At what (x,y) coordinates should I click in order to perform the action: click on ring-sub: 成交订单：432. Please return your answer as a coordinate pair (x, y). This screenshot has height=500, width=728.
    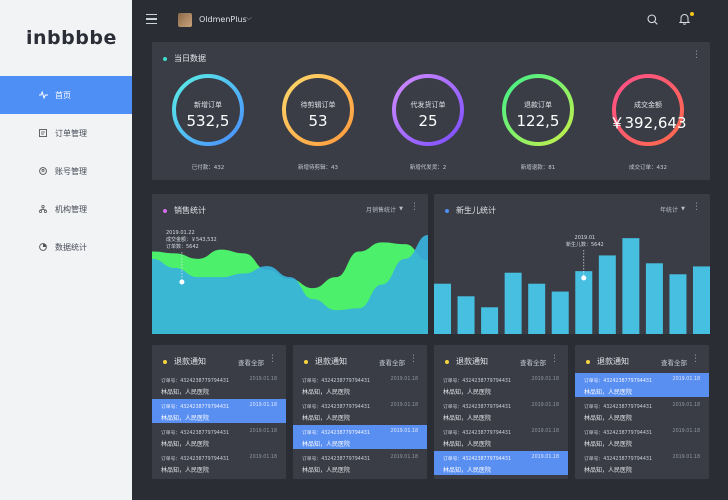
    Looking at the image, I should click on (648, 168).